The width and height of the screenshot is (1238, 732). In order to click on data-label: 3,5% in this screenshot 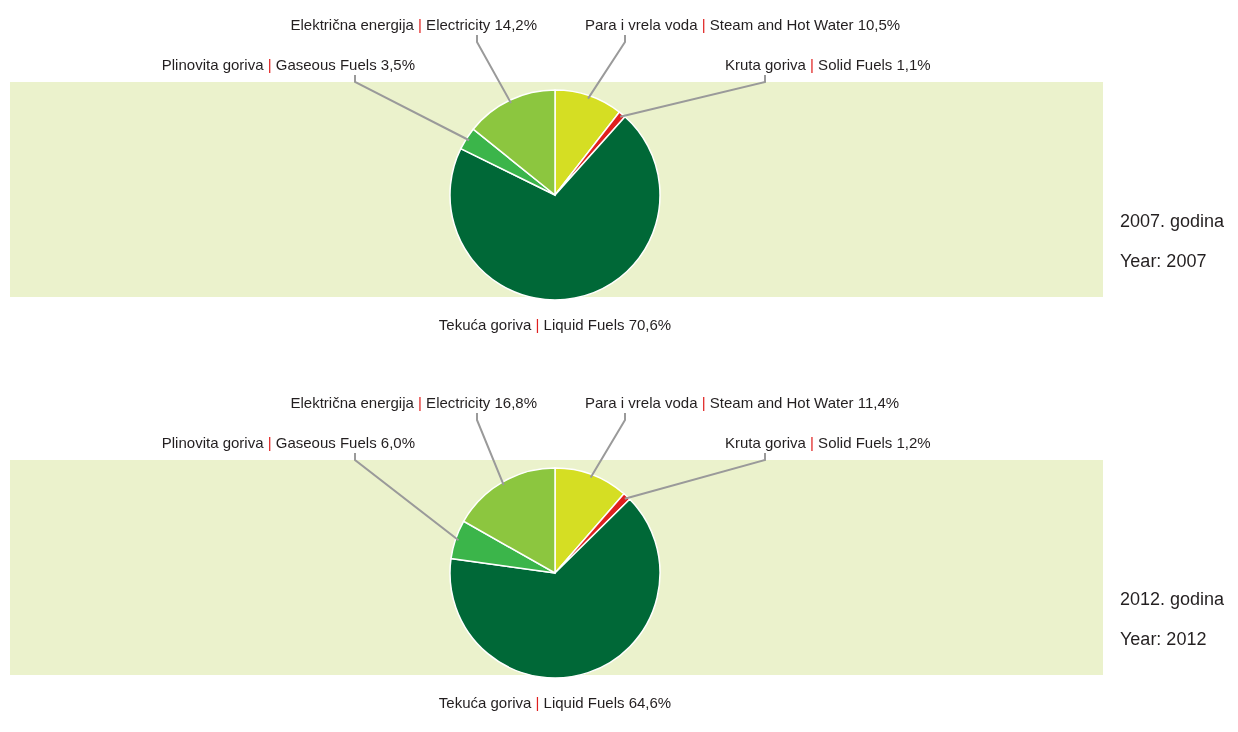, I will do `click(395, 64)`.